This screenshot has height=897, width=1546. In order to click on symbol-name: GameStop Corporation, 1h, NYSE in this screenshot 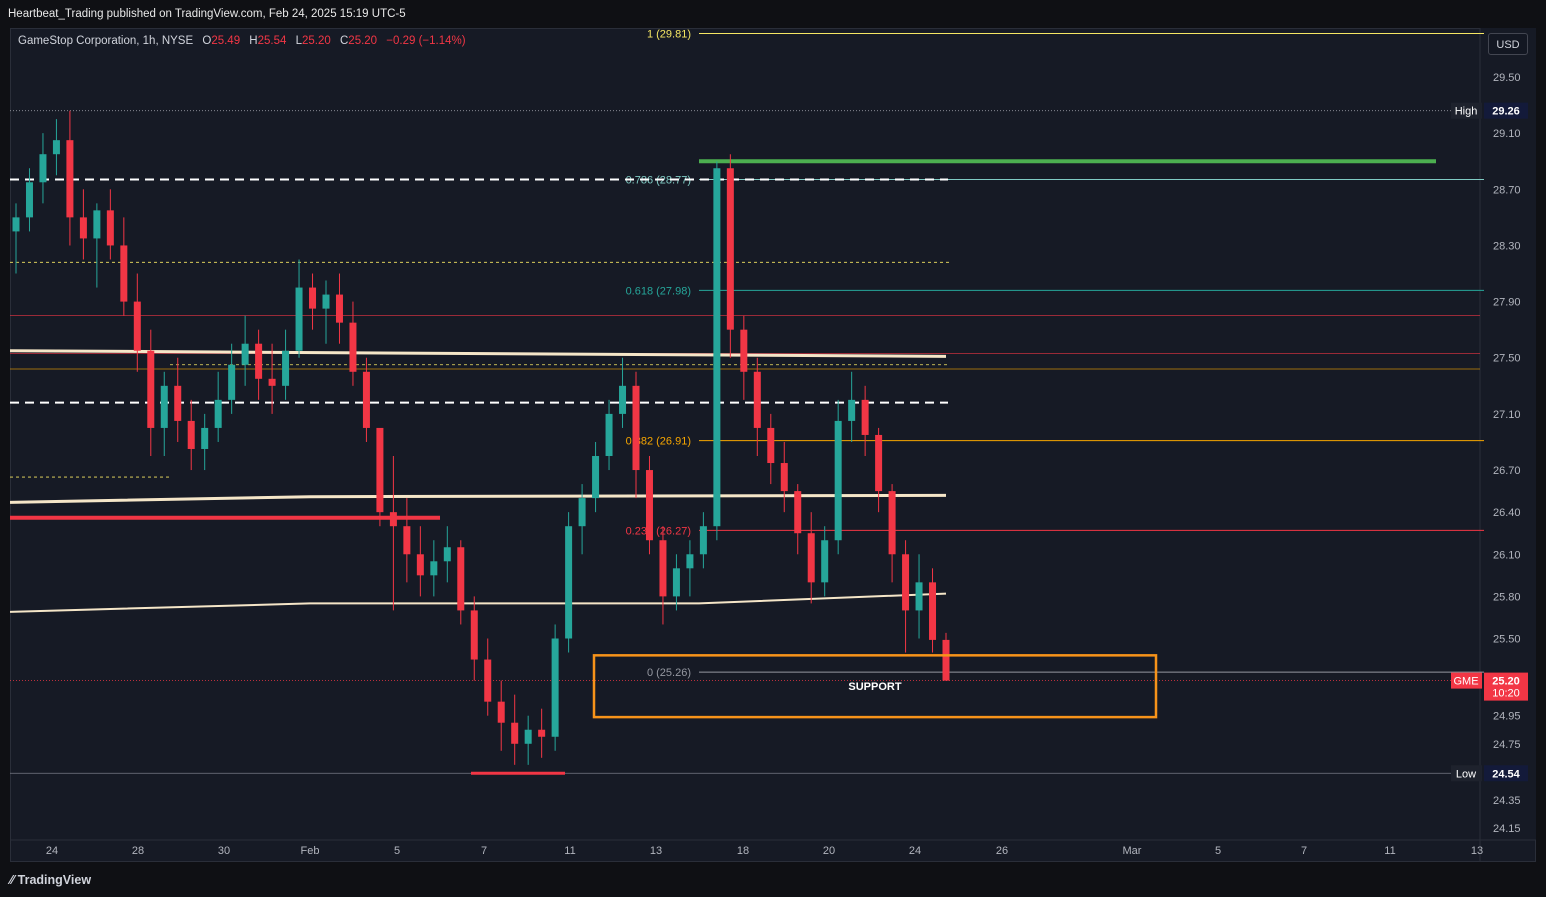, I will do `click(106, 41)`.